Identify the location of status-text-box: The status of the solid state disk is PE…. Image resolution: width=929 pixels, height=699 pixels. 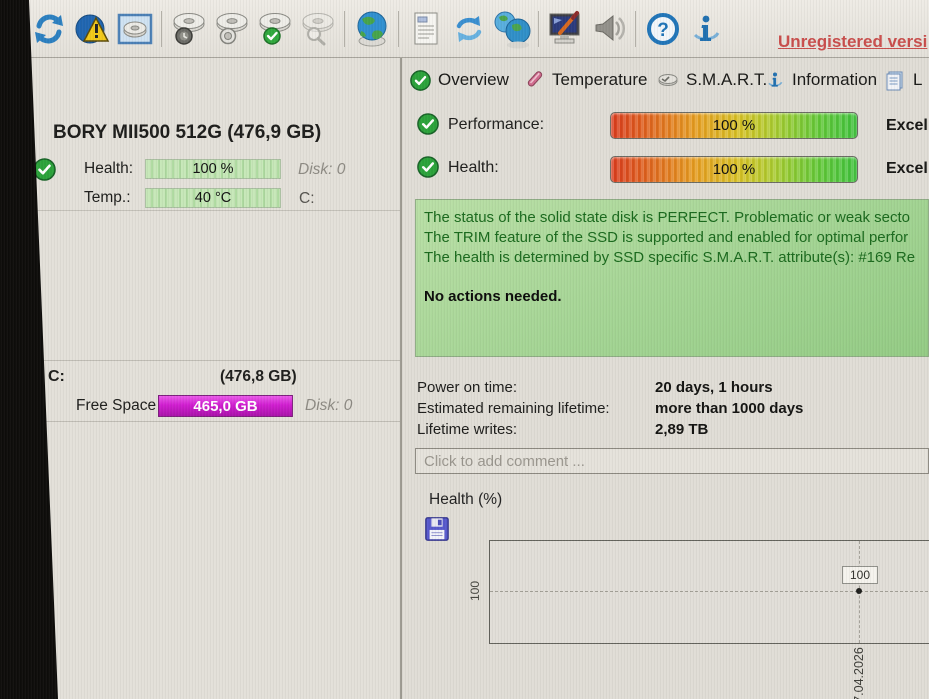
(672, 278).